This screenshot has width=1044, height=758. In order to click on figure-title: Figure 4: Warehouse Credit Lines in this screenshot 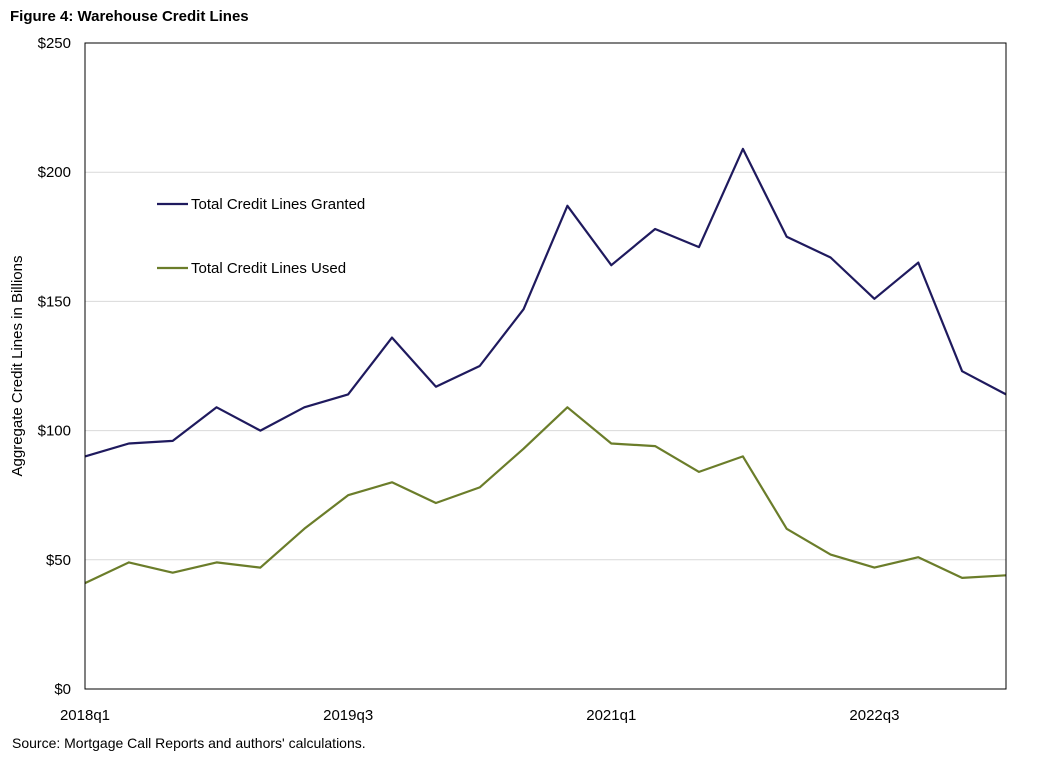, I will do `click(129, 16)`.